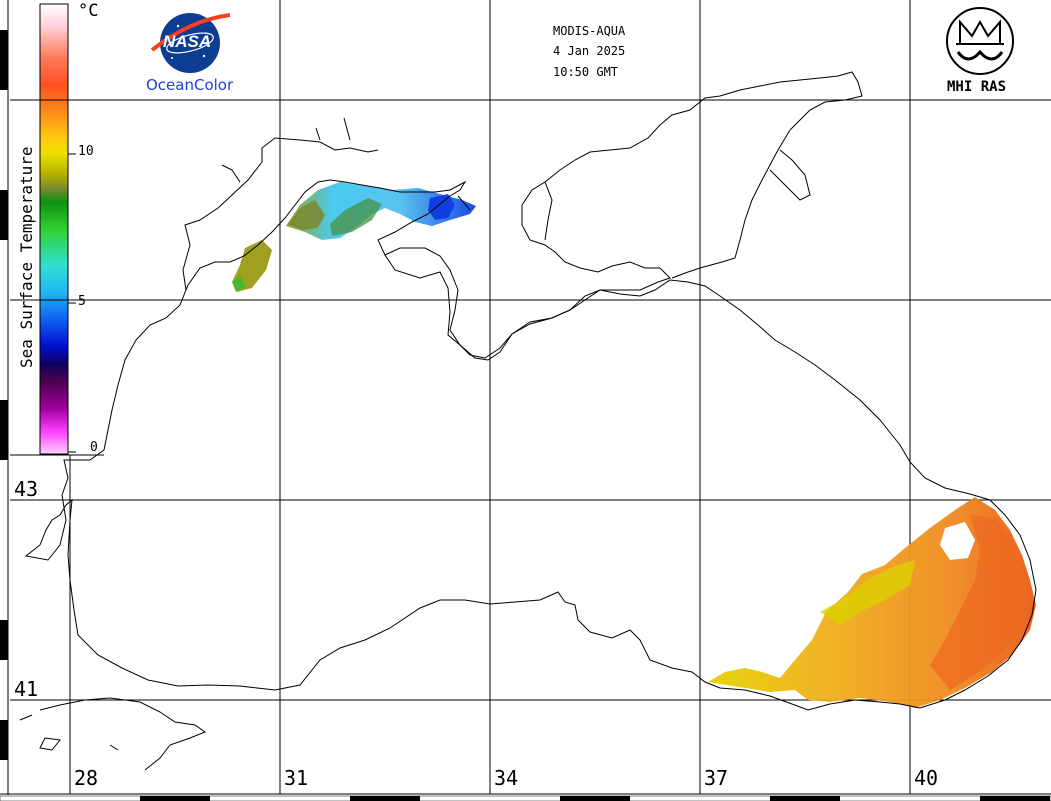 This screenshot has height=801, width=1051. I want to click on lon-label-40: 40, so click(926, 778).